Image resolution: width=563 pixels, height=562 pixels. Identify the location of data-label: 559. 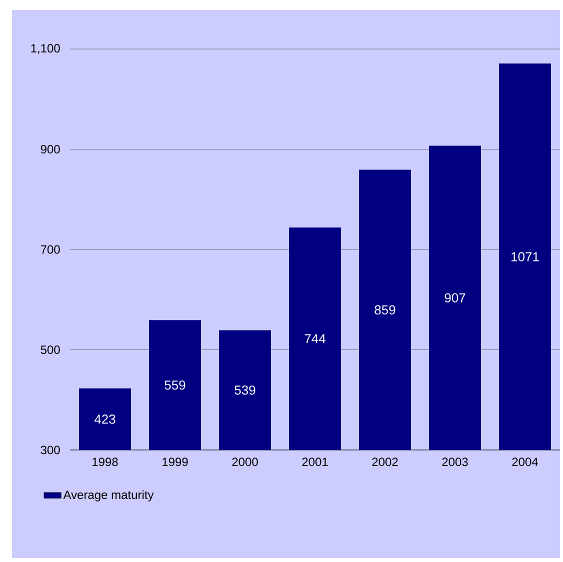
(175, 385).